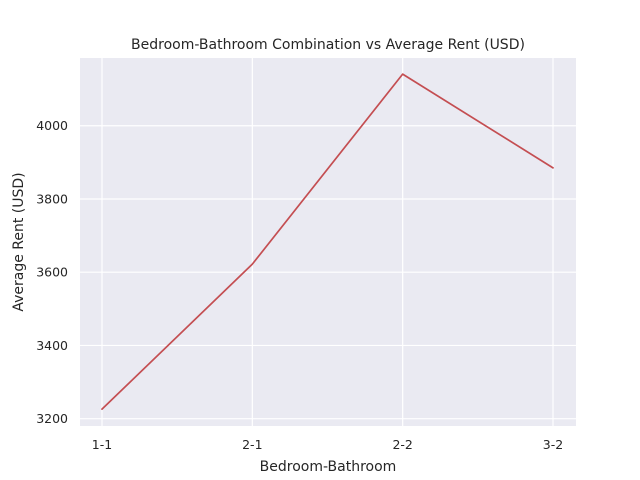 Image resolution: width=640 pixels, height=480 pixels. Describe the element at coordinates (52, 125) in the screenshot. I see `y-tick-label: 4000` at that location.